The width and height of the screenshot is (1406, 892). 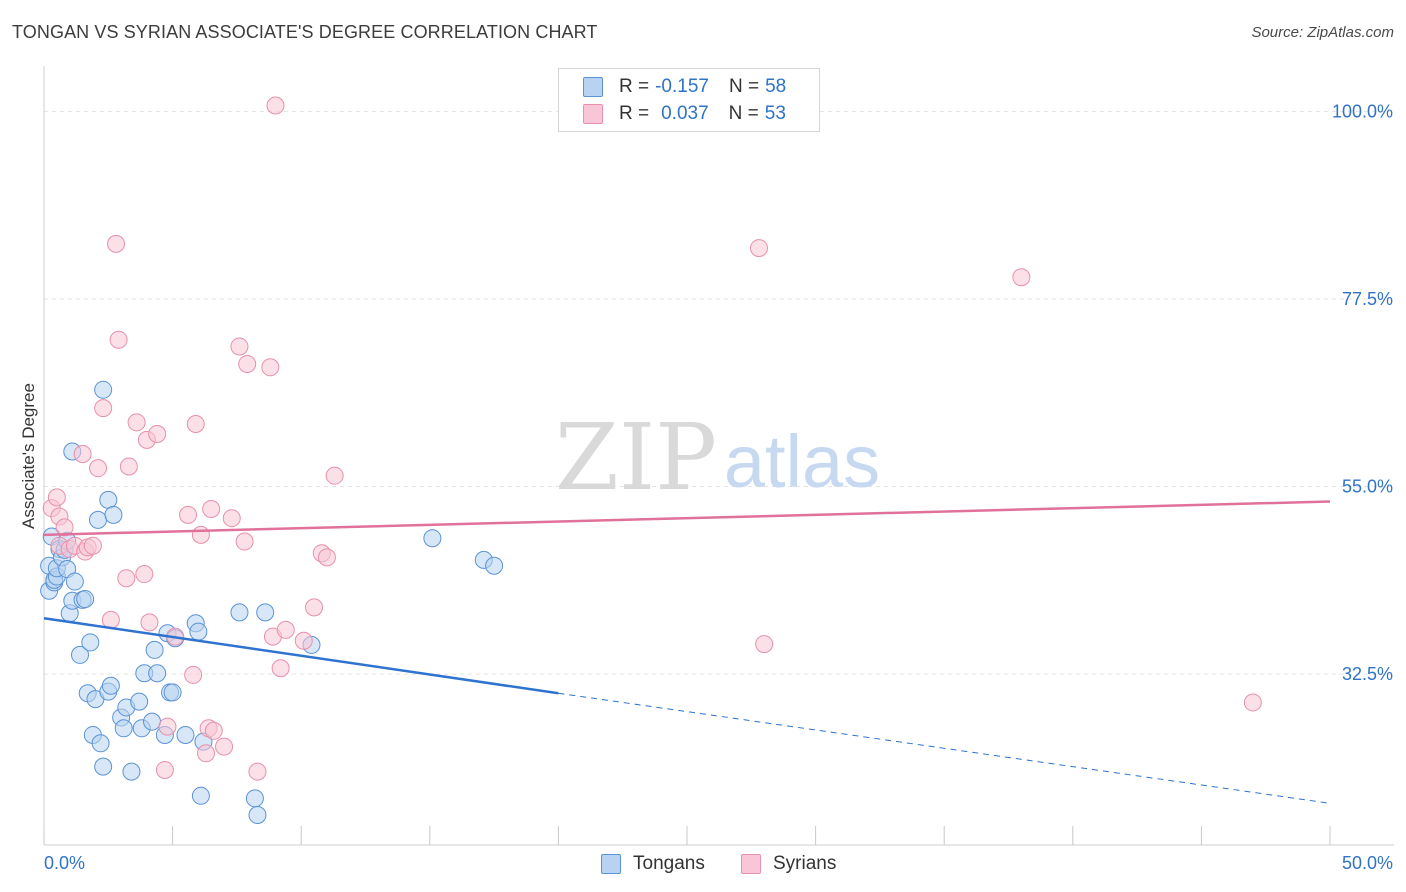 What do you see at coordinates (687, 518) in the screenshot?
I see `syrian-trend-line` at bounding box center [687, 518].